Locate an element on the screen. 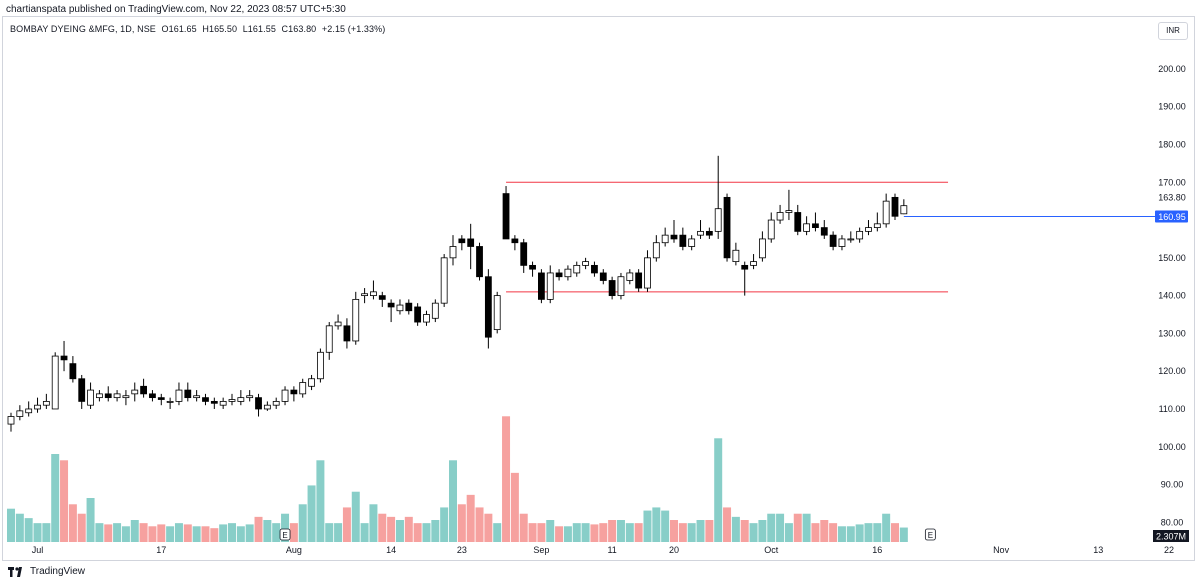 Image resolution: width=1200 pixels, height=584 pixels. symbol-name: BOMBAY DYEING &MFG, 1D, NSE is located at coordinates (83, 29).